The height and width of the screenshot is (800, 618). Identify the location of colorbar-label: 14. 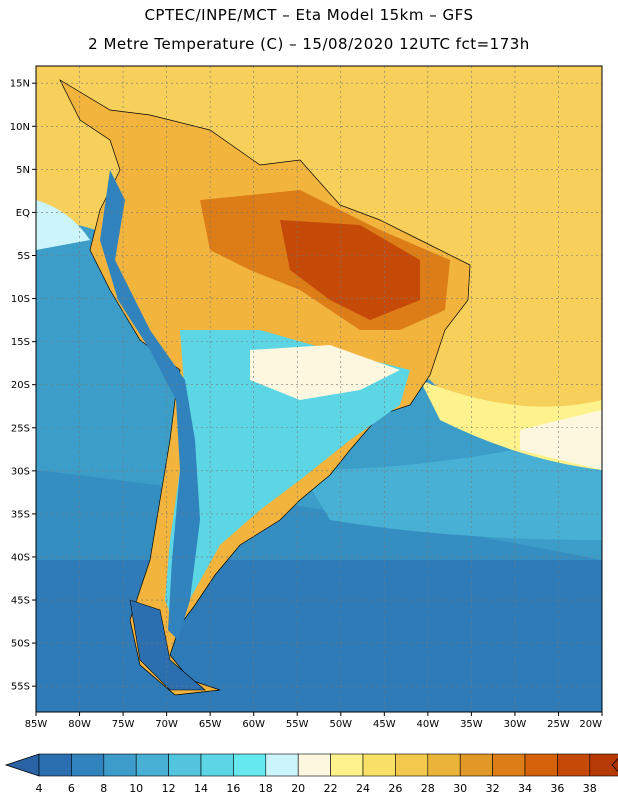
(201, 788).